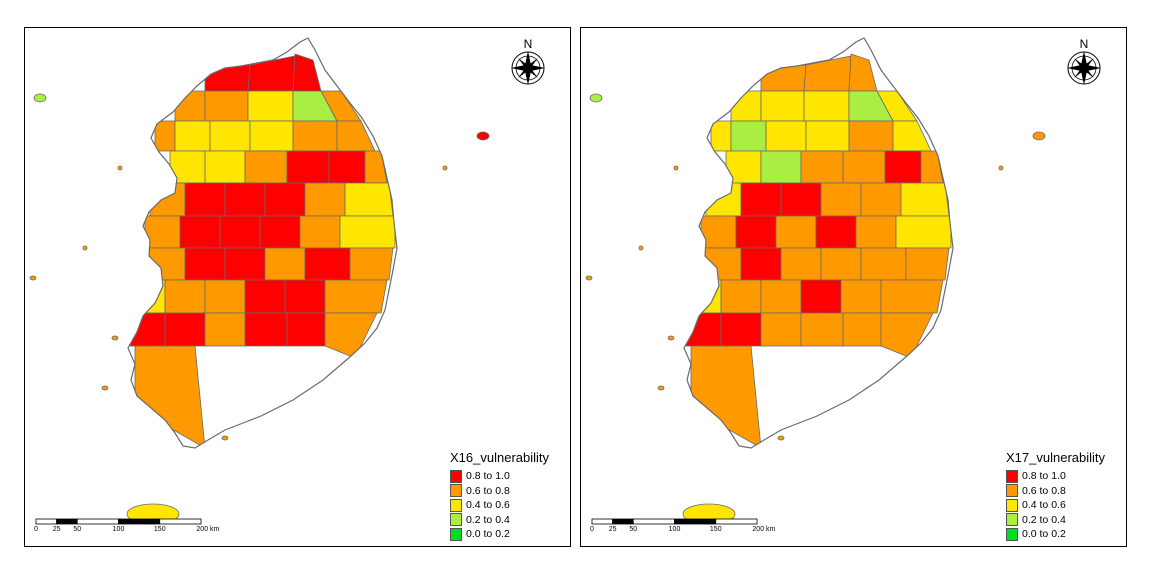 This screenshot has width=1152, height=576. Describe the element at coordinates (500, 457) in the screenshot. I see `legend-title: X16_vulnerability` at that location.